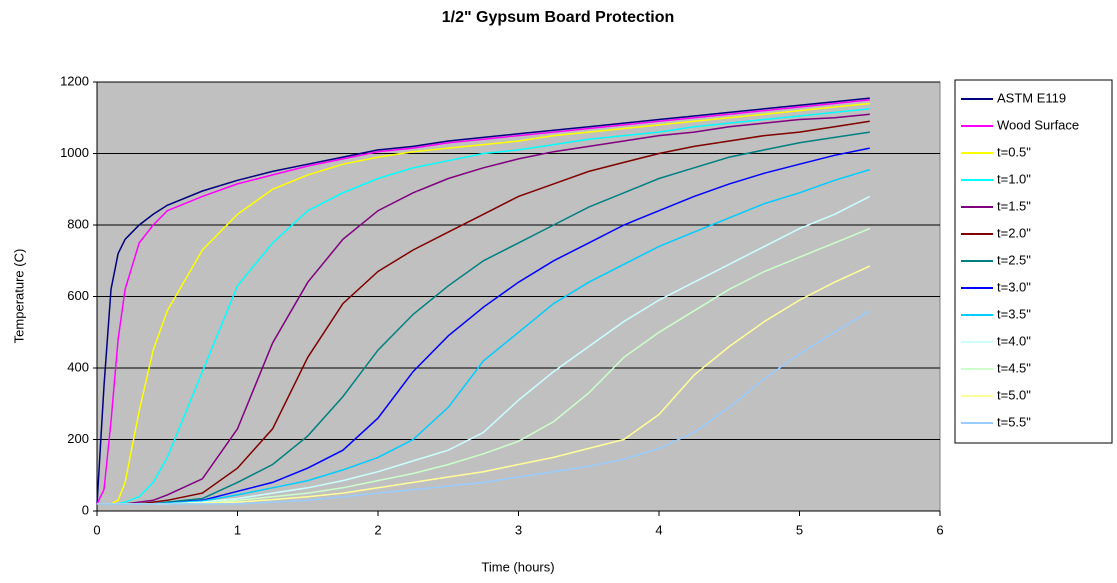  What do you see at coordinates (1014, 205) in the screenshot?
I see `legend-label: t=1.5"` at bounding box center [1014, 205].